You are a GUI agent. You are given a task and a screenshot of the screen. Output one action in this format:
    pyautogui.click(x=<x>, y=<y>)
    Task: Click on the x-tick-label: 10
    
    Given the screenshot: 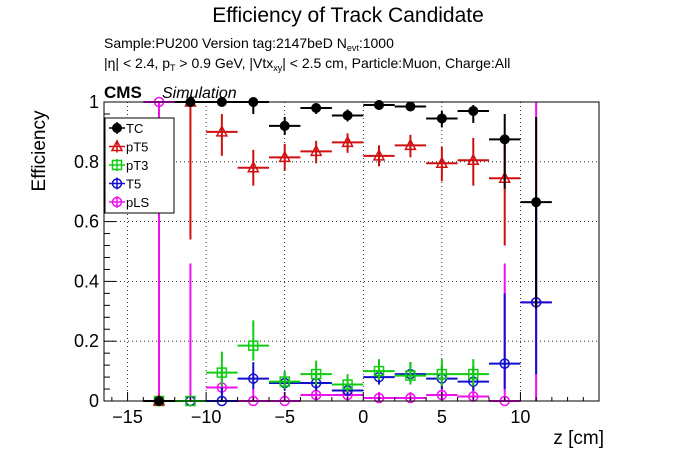 What is the action you would take?
    pyautogui.click(x=520, y=417)
    